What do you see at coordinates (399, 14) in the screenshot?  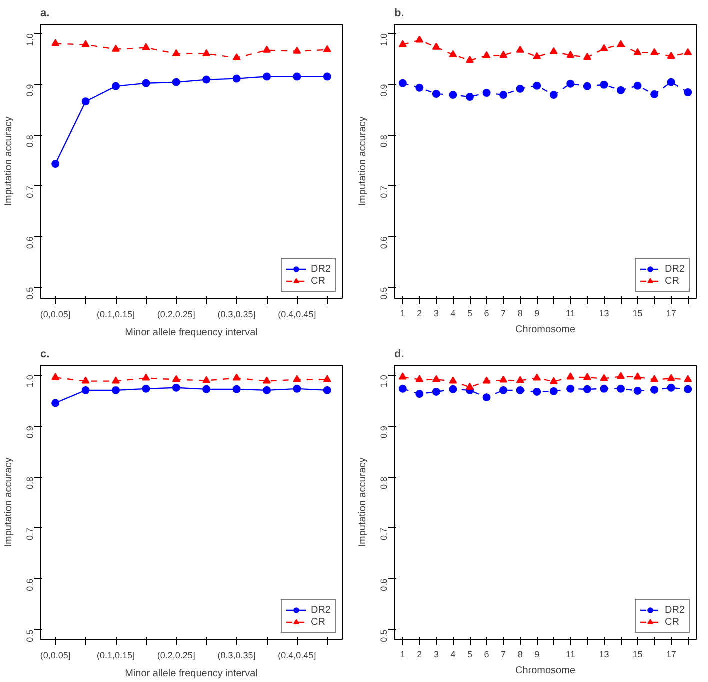 I see `chart-title: b.` at bounding box center [399, 14].